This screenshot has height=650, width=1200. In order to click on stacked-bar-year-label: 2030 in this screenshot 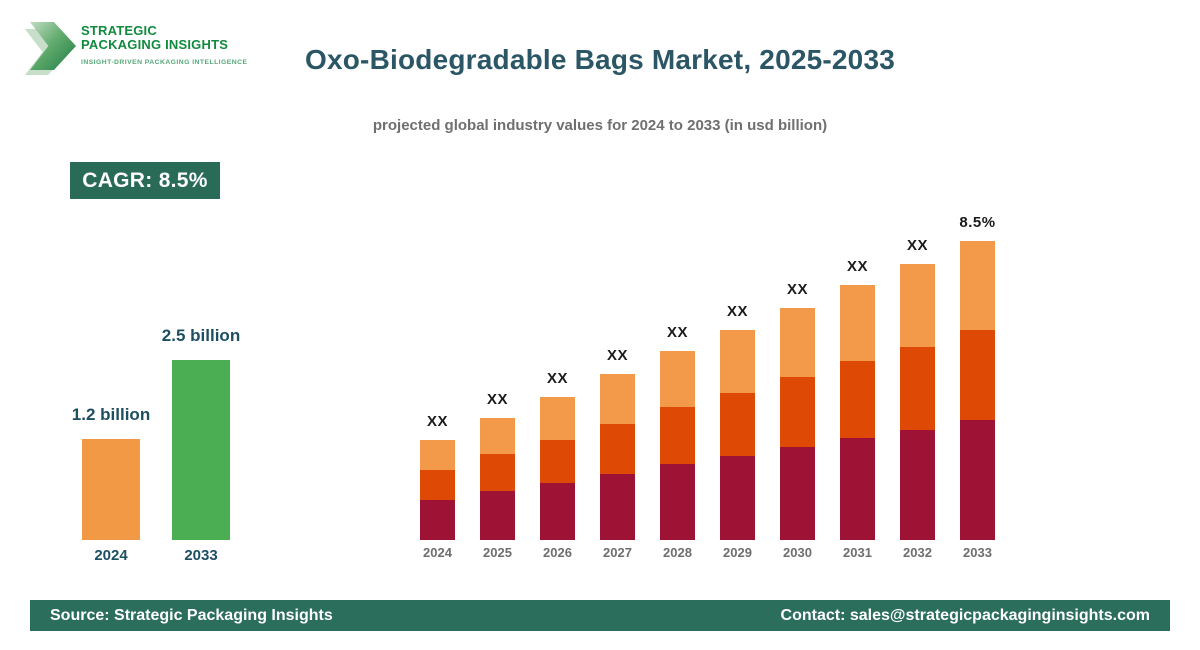, I will do `click(797, 552)`.